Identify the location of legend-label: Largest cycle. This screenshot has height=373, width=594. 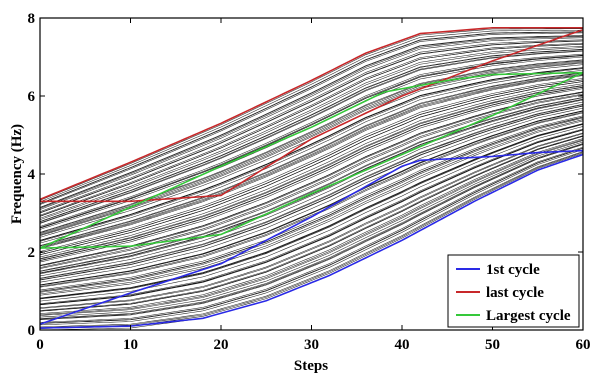
(528, 316).